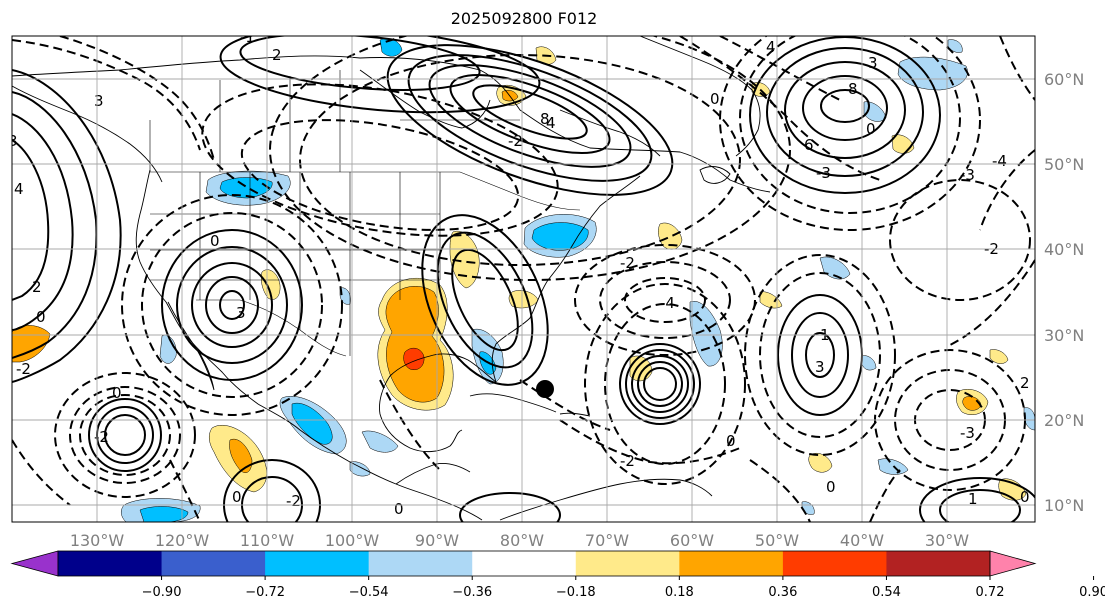 The width and height of the screenshot is (1105, 615). What do you see at coordinates (679, 592) in the screenshot?
I see `colorbar-tick-label: 0.18` at bounding box center [679, 592].